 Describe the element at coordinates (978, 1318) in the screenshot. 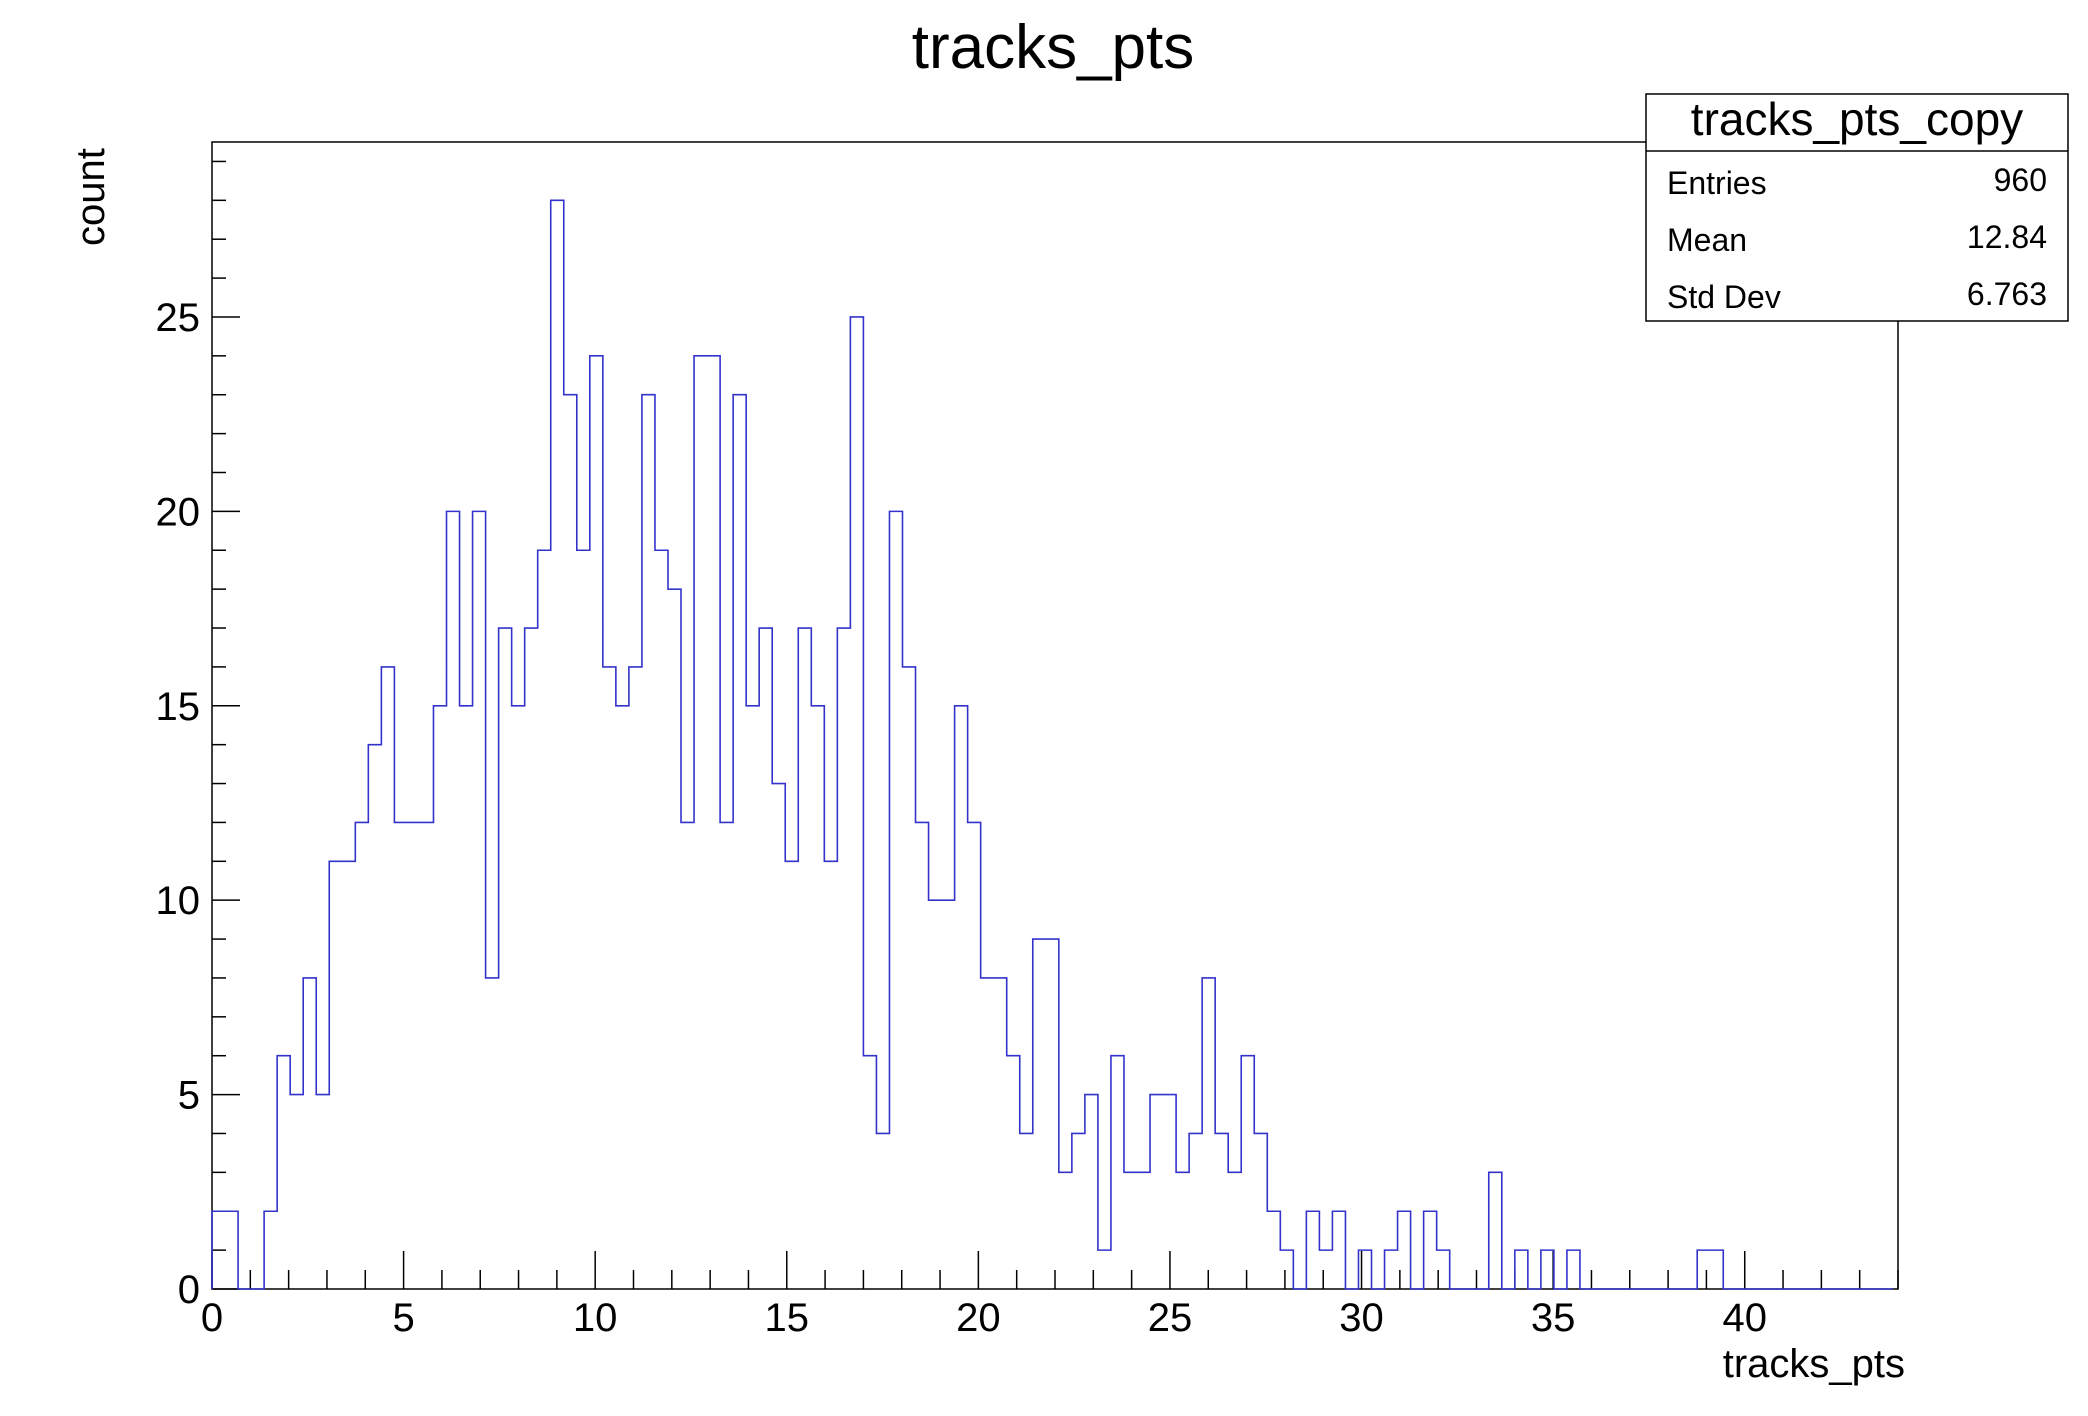

I see `x-tick-label: 20` at that location.